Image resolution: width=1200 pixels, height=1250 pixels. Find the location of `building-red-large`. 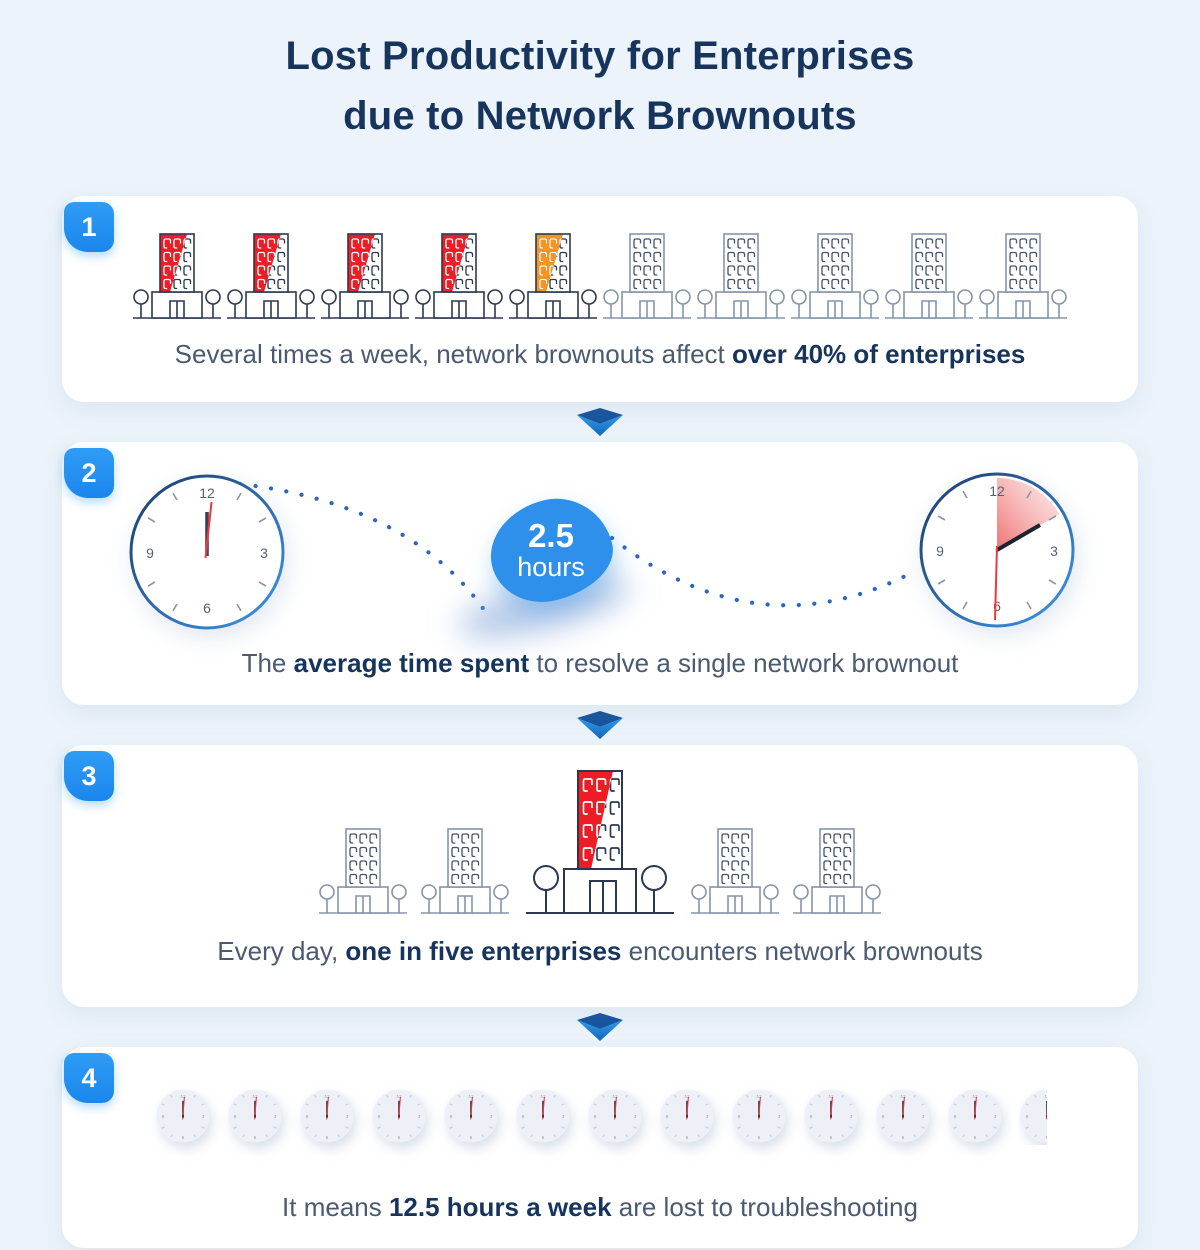

building-red-large is located at coordinates (600, 842).